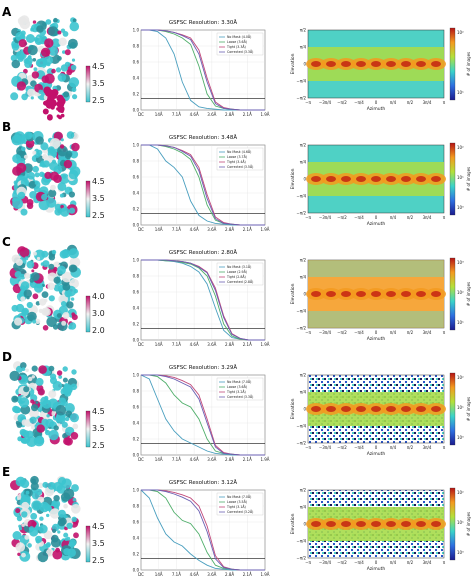 The height and width of the screenshot is (580, 474). What do you see at coordinates (236, 161) in the screenshot?
I see `legend-entry: Tight (3.4Å)` at bounding box center [236, 161].